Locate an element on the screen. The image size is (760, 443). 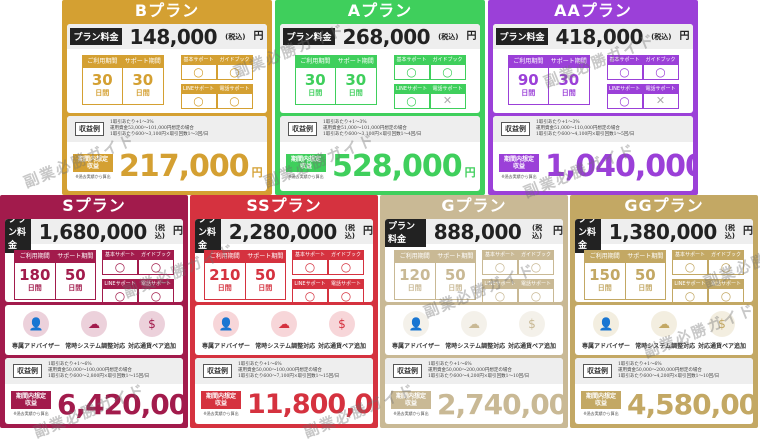
revenue-amount: 11,800,000円 is located at coordinates (310, 404).